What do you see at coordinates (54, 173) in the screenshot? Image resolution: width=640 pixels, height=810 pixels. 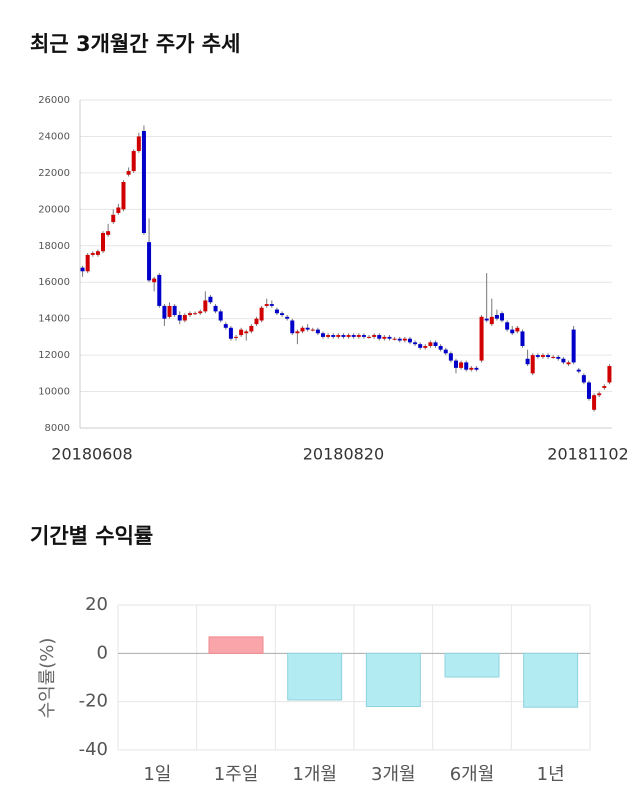 I see `y-tick-label: 22000` at bounding box center [54, 173].